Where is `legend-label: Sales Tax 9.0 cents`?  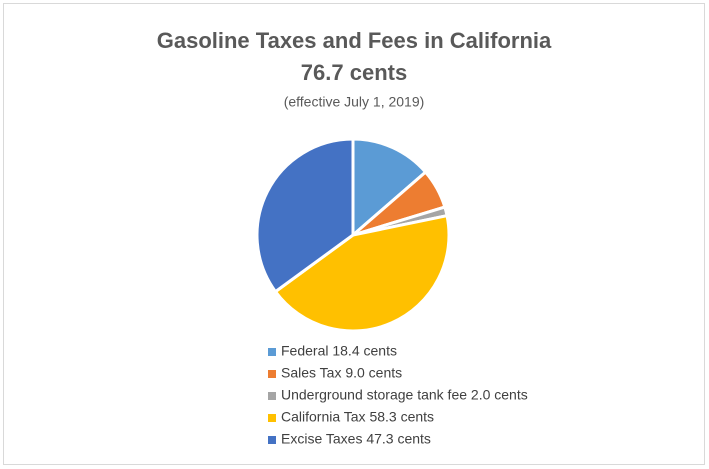
legend-label: Sales Tax 9.0 cents is located at coordinates (341, 373).